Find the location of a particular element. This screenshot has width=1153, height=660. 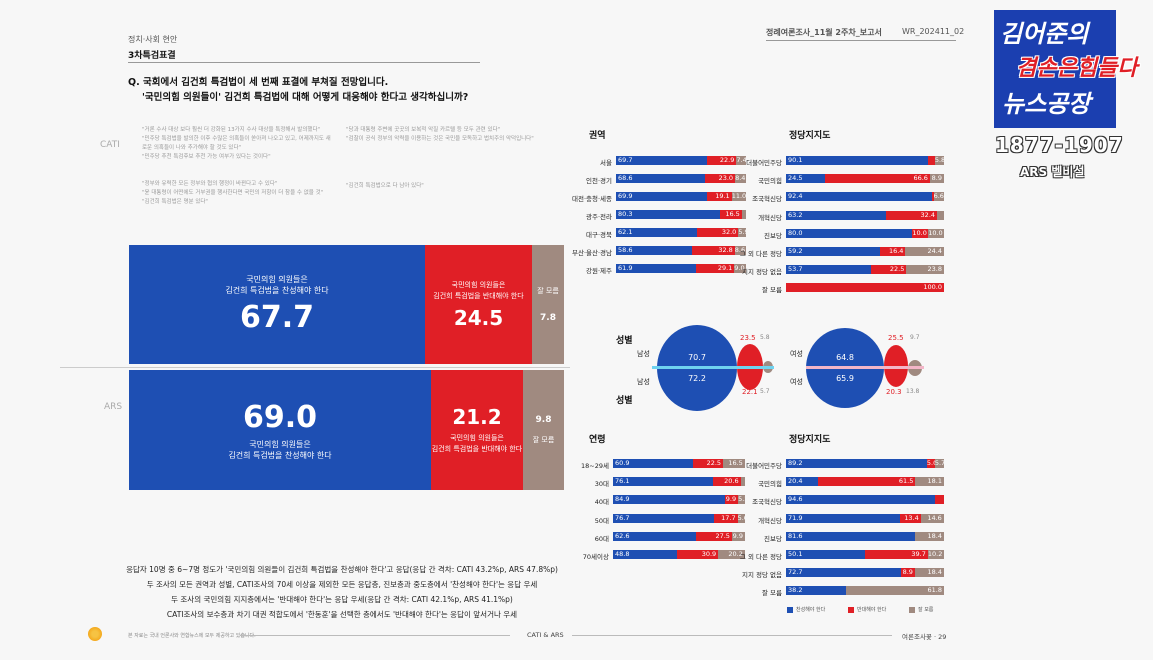

region-row-dk-segment is located at coordinates (743, 214).